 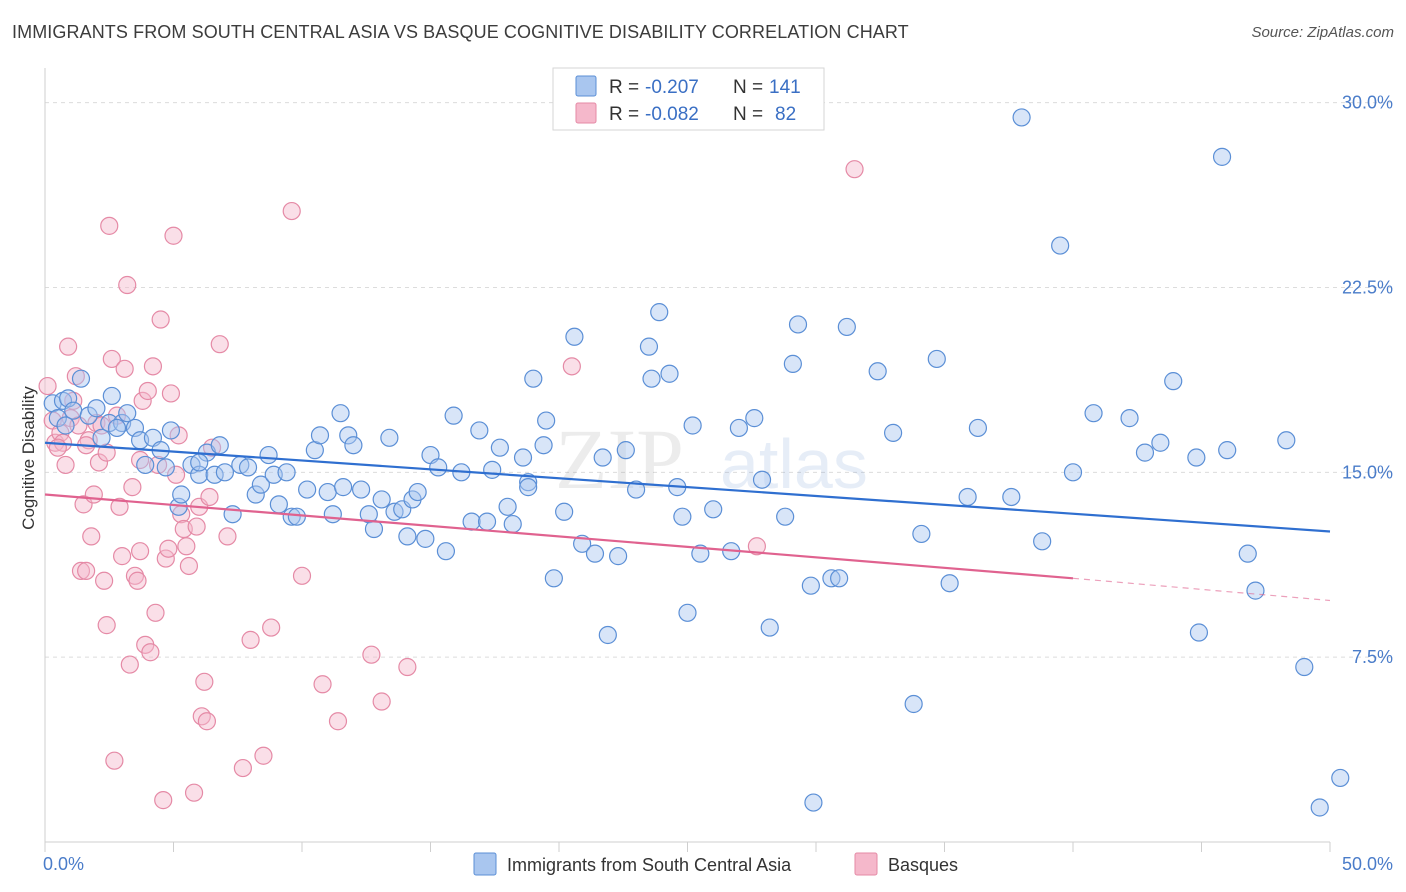 I want to click on legend-n-label-1: N =, so click(x=748, y=87).